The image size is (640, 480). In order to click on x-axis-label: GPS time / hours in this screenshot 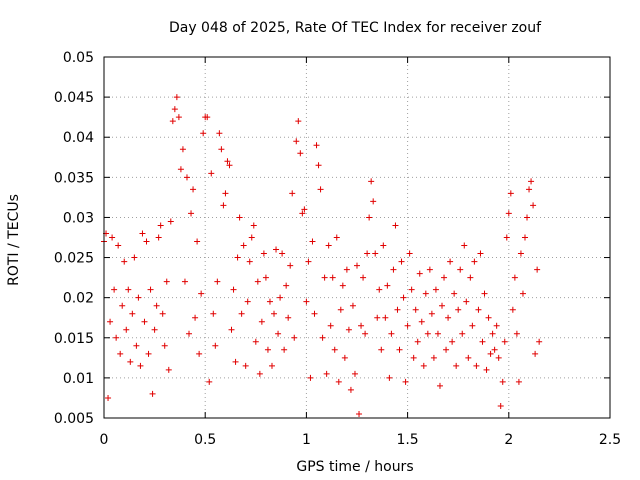, I will do `click(354, 467)`.